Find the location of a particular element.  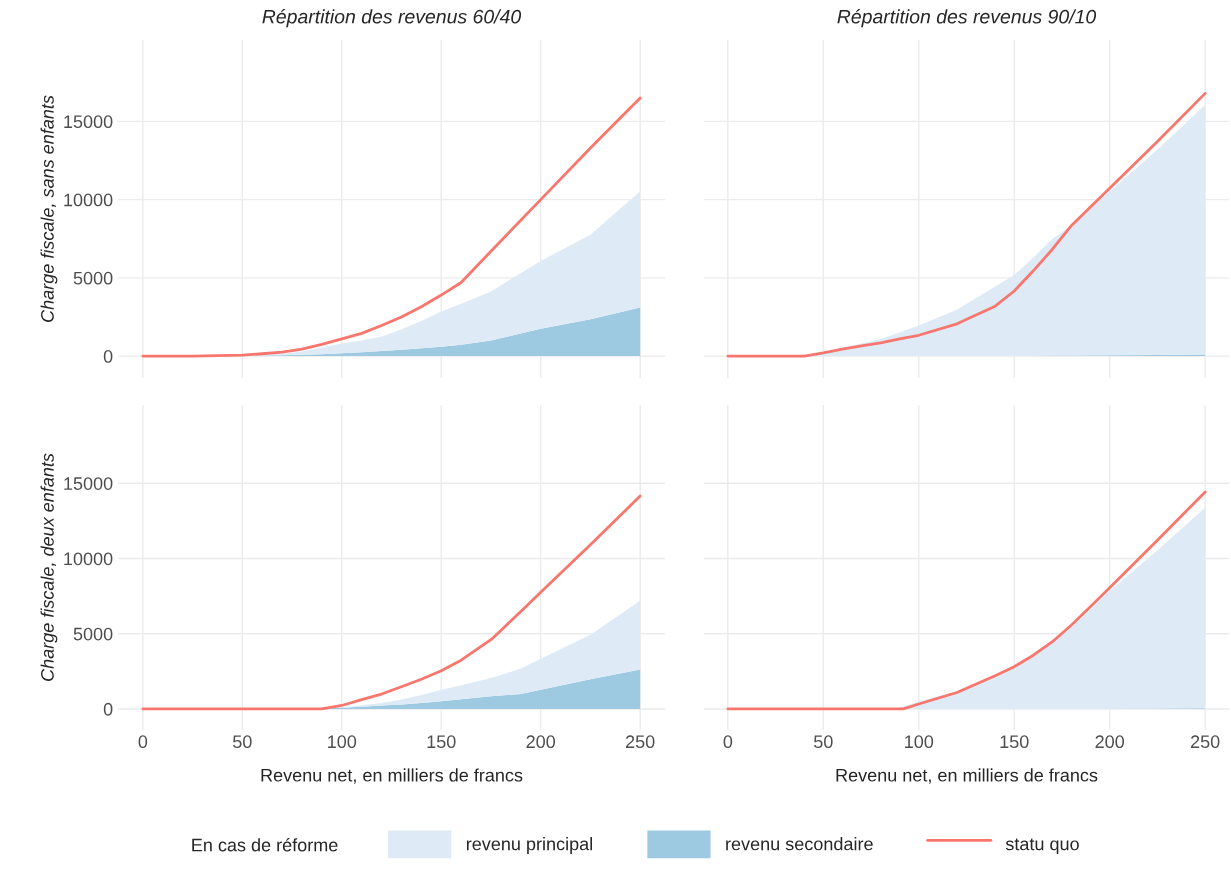

y-axis-title: Charge fiscale, deux enfants is located at coordinates (49, 567).